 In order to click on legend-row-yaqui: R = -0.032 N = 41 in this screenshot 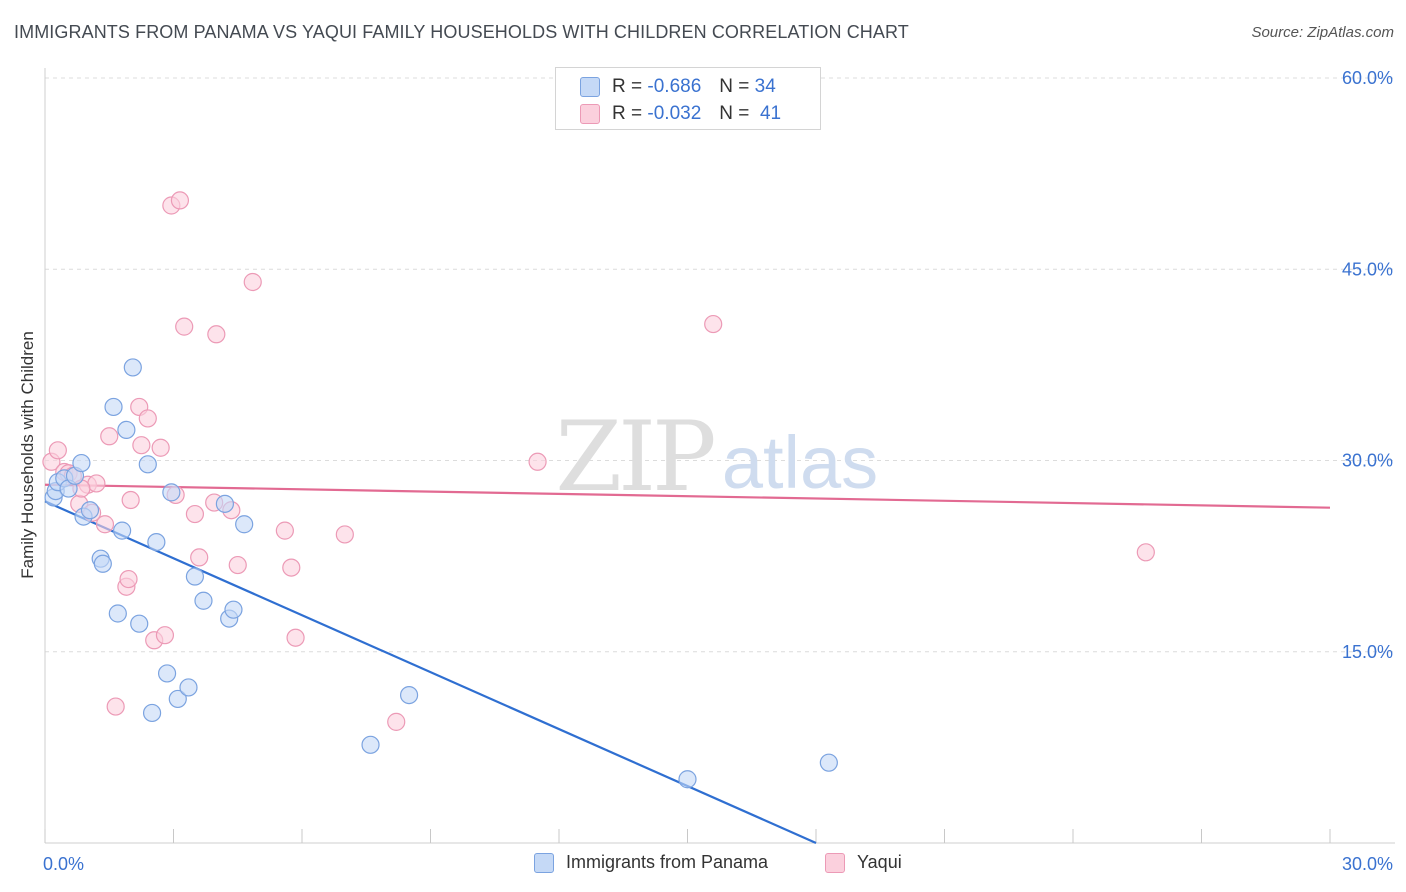, I will do `click(680, 114)`.